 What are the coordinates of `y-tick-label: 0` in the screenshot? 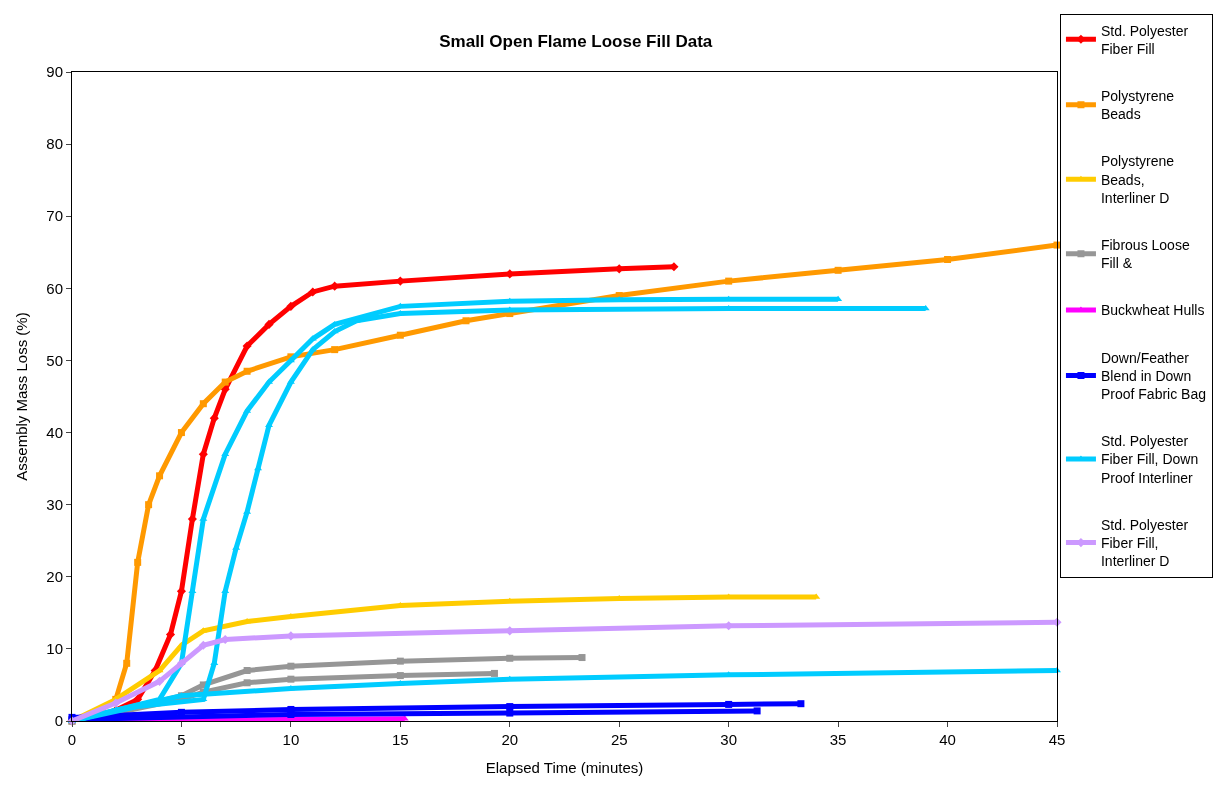 It's located at (58, 721).